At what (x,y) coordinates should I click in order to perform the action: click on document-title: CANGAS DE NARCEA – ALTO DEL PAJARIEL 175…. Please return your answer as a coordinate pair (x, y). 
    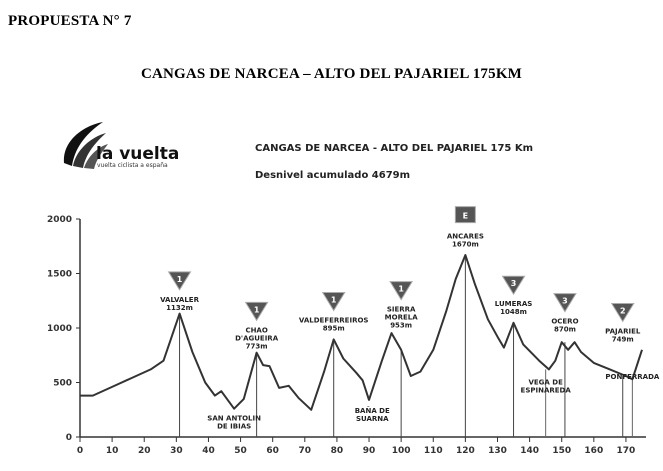
    Looking at the image, I should click on (331, 74).